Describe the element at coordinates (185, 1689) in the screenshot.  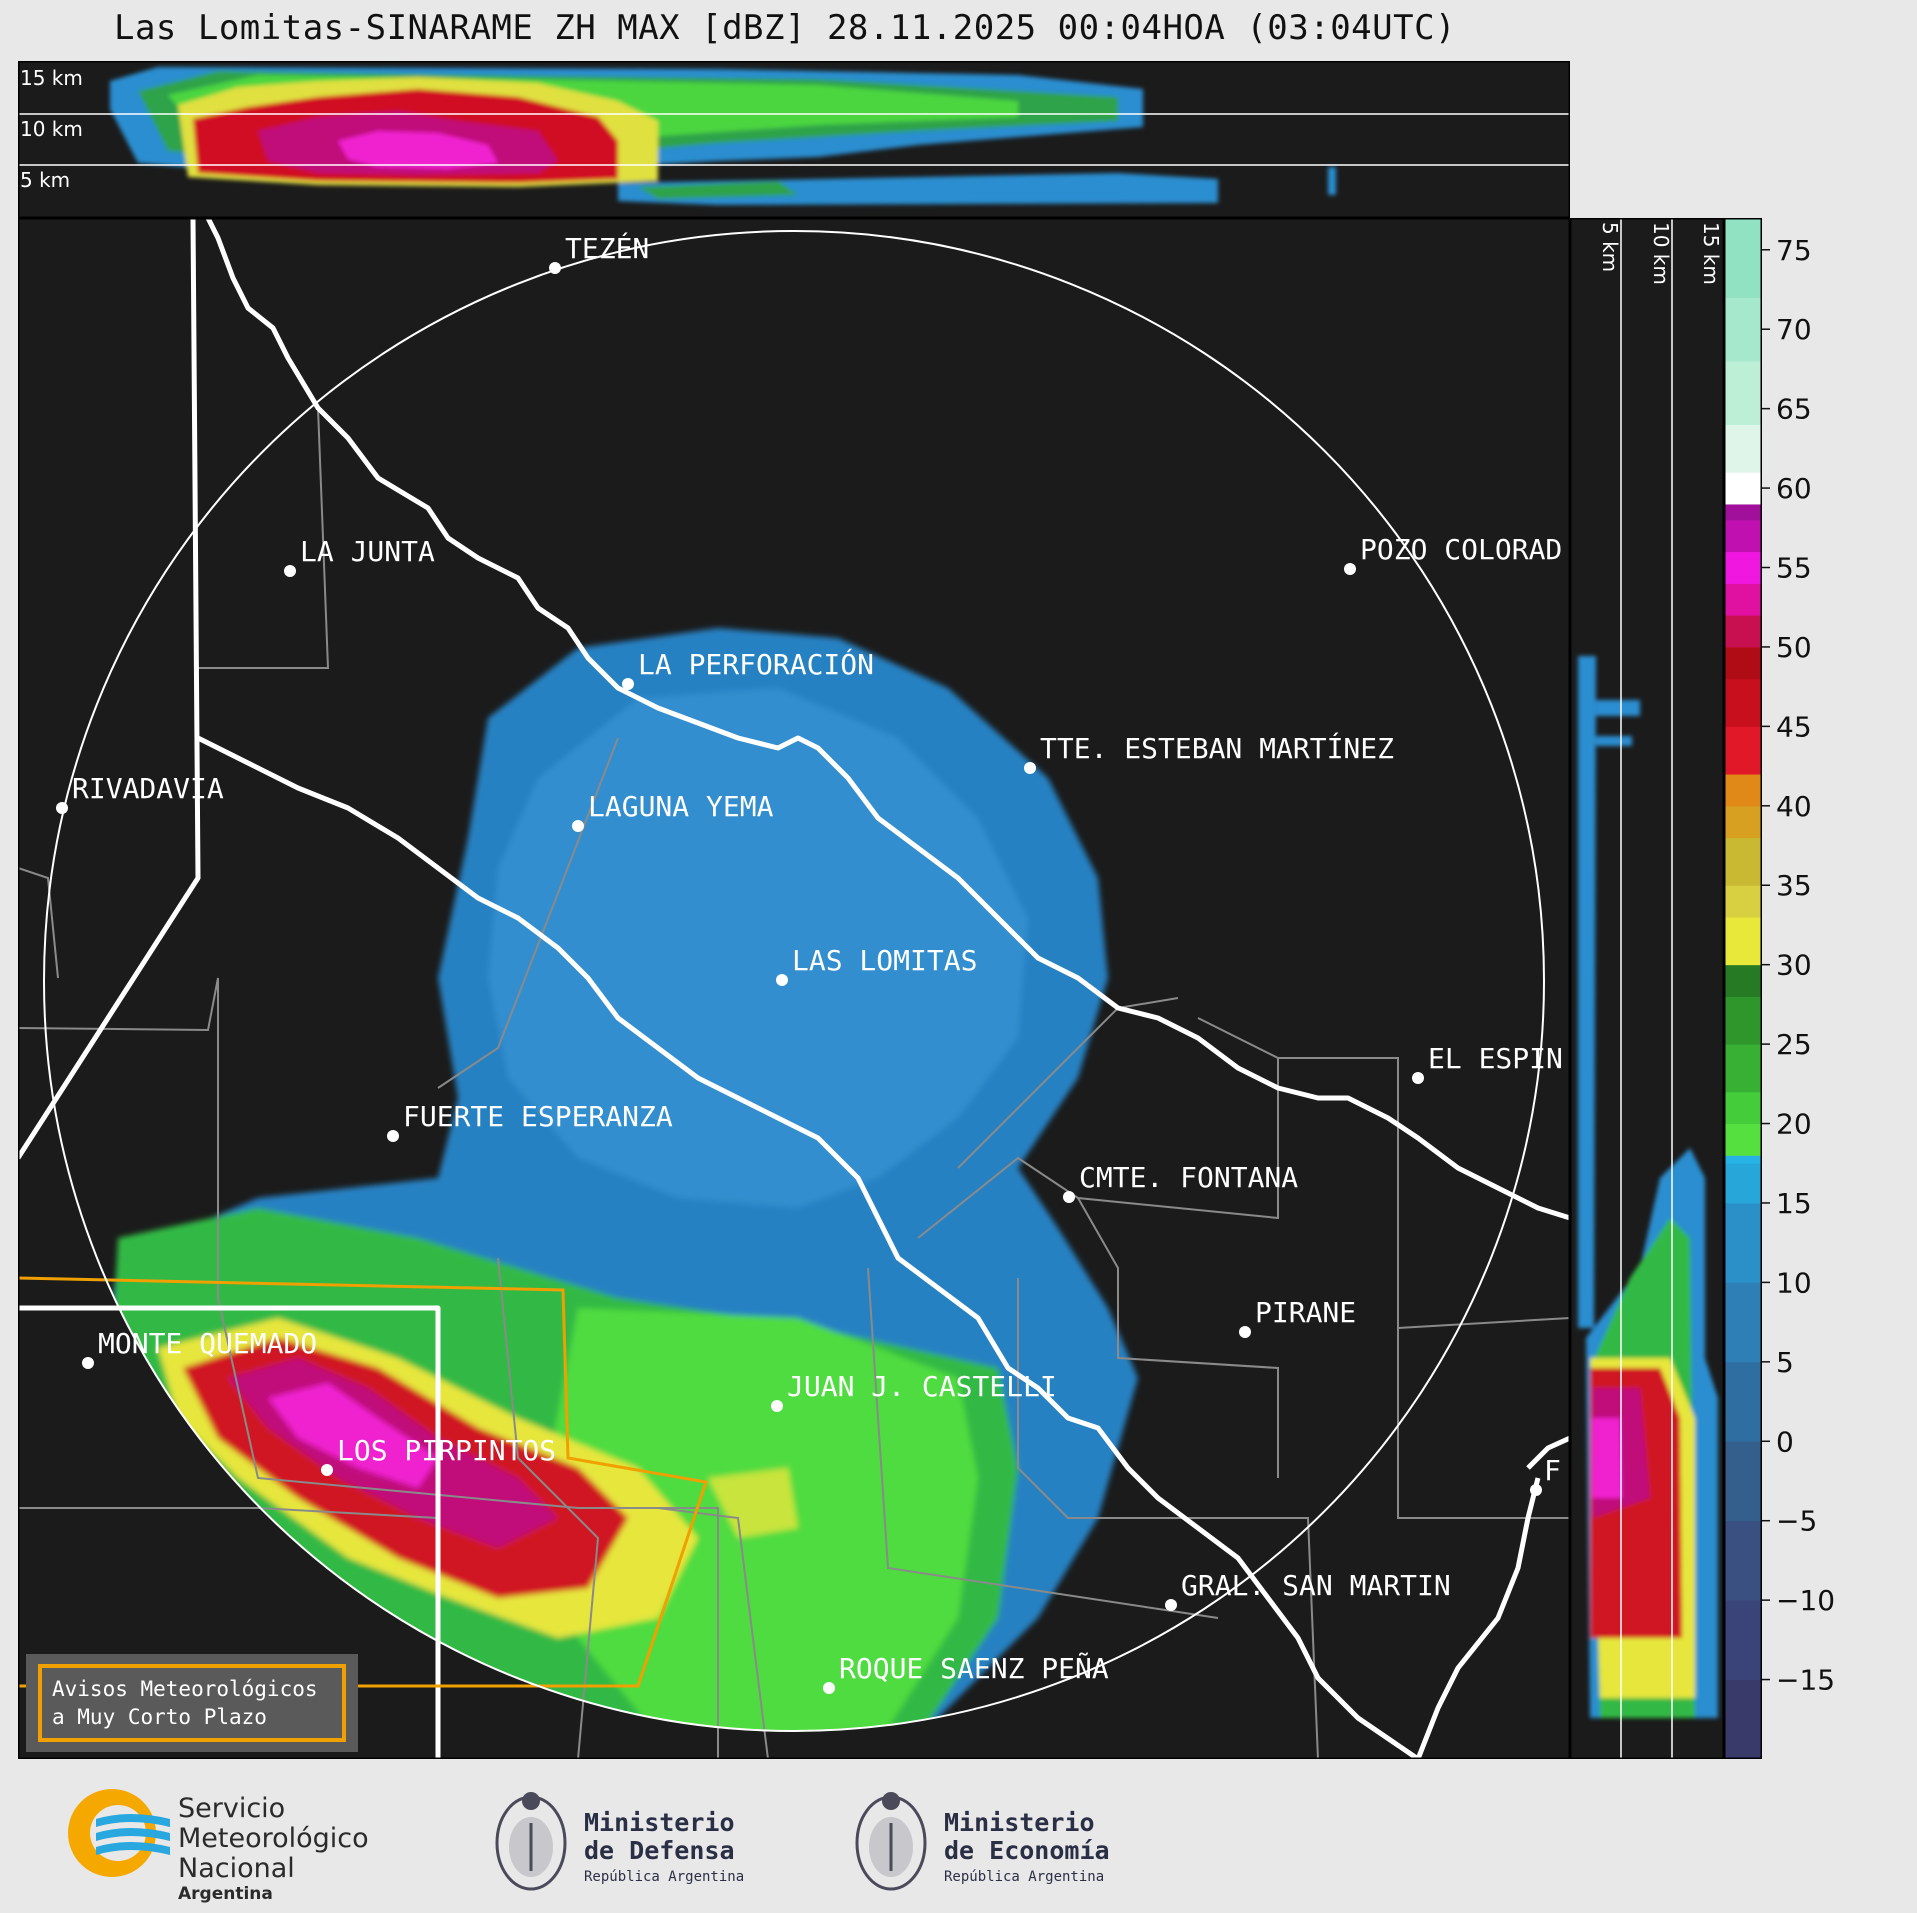
I see `warning-legend-line1: Avisos Meteorológicos` at that location.